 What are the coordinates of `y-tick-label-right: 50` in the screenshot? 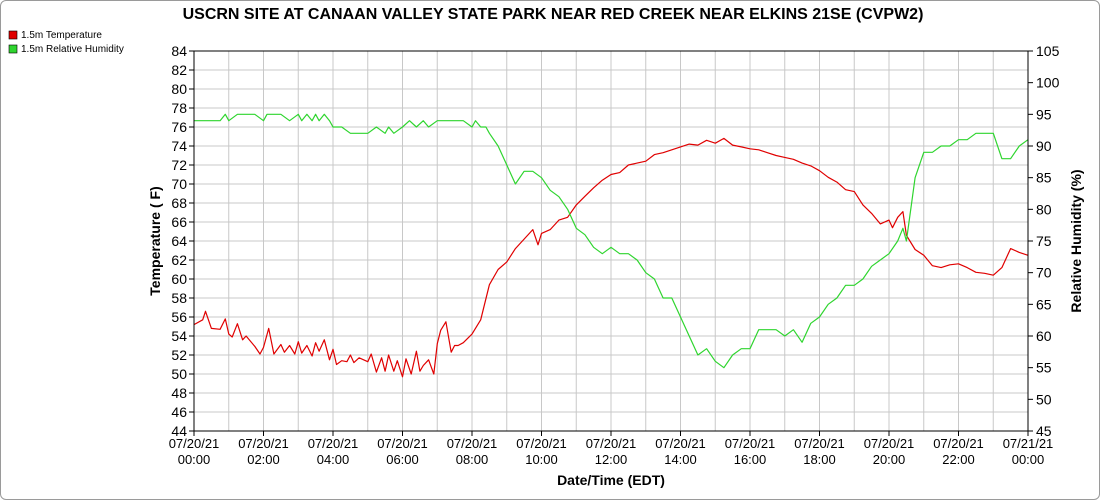 It's located at (1044, 399).